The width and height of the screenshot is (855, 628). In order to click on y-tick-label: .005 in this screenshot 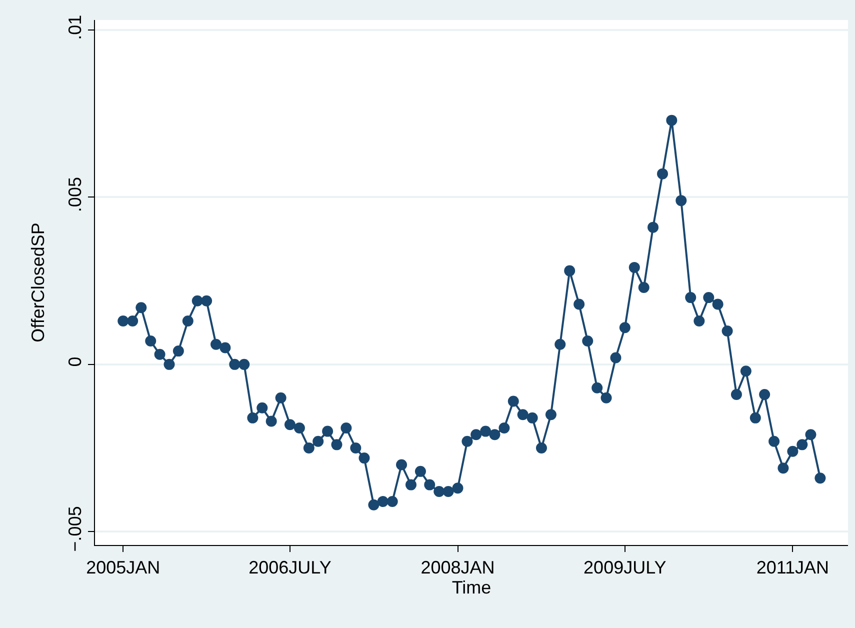, I will do `click(74, 194)`.